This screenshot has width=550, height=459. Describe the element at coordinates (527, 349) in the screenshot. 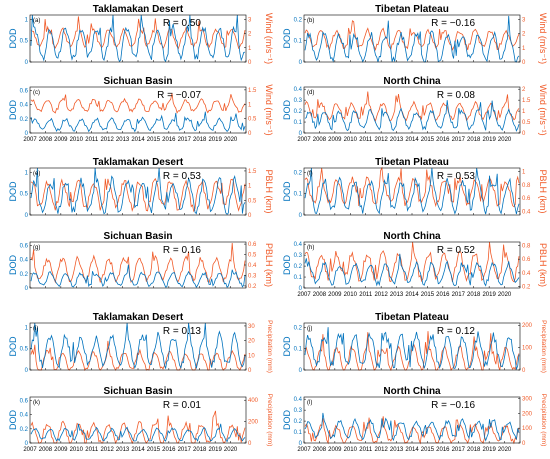

I see `tick-label-right: 100` at that location.